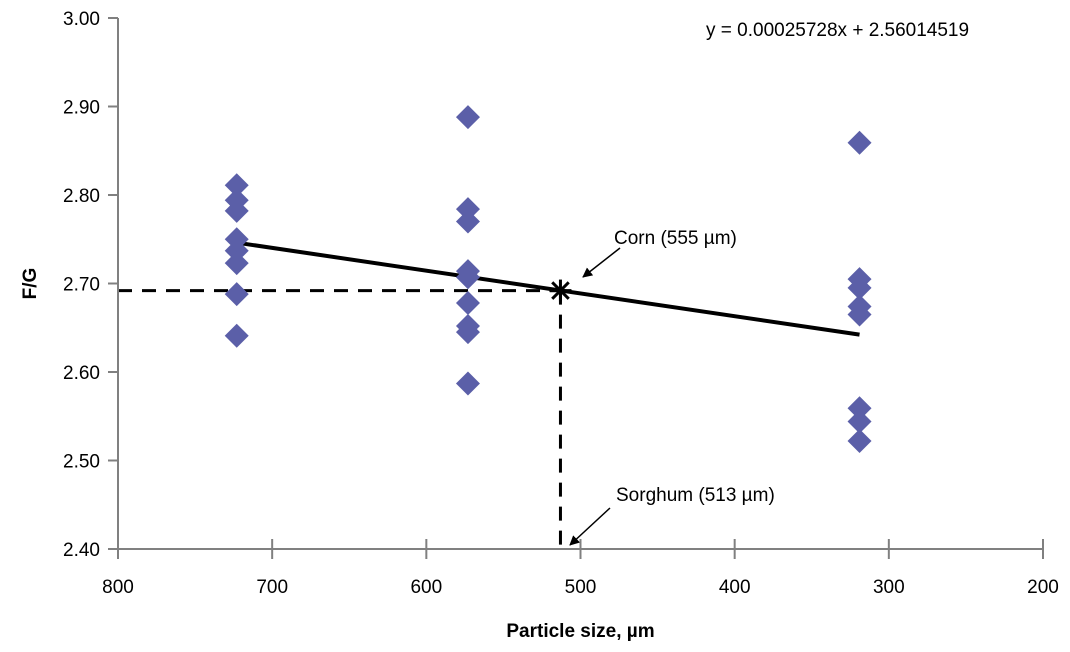 The image size is (1070, 652). What do you see at coordinates (889, 587) in the screenshot?
I see `x-tick-label: 300` at bounding box center [889, 587].